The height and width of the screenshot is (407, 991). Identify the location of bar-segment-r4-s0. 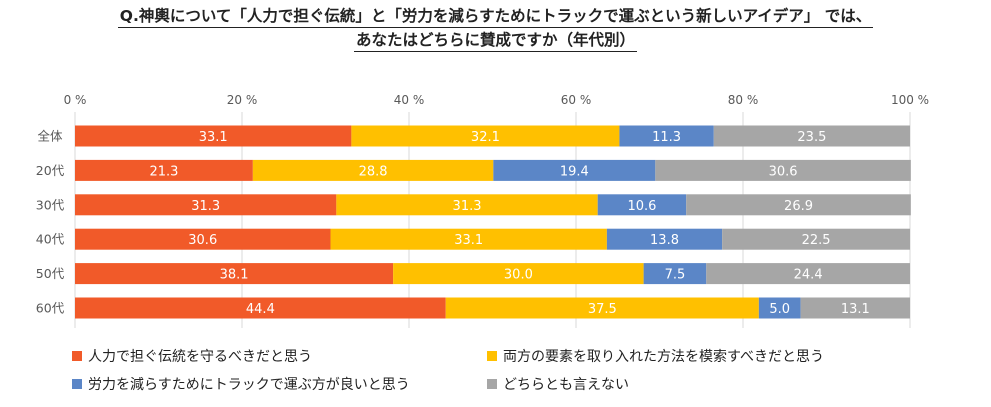
(234, 274).